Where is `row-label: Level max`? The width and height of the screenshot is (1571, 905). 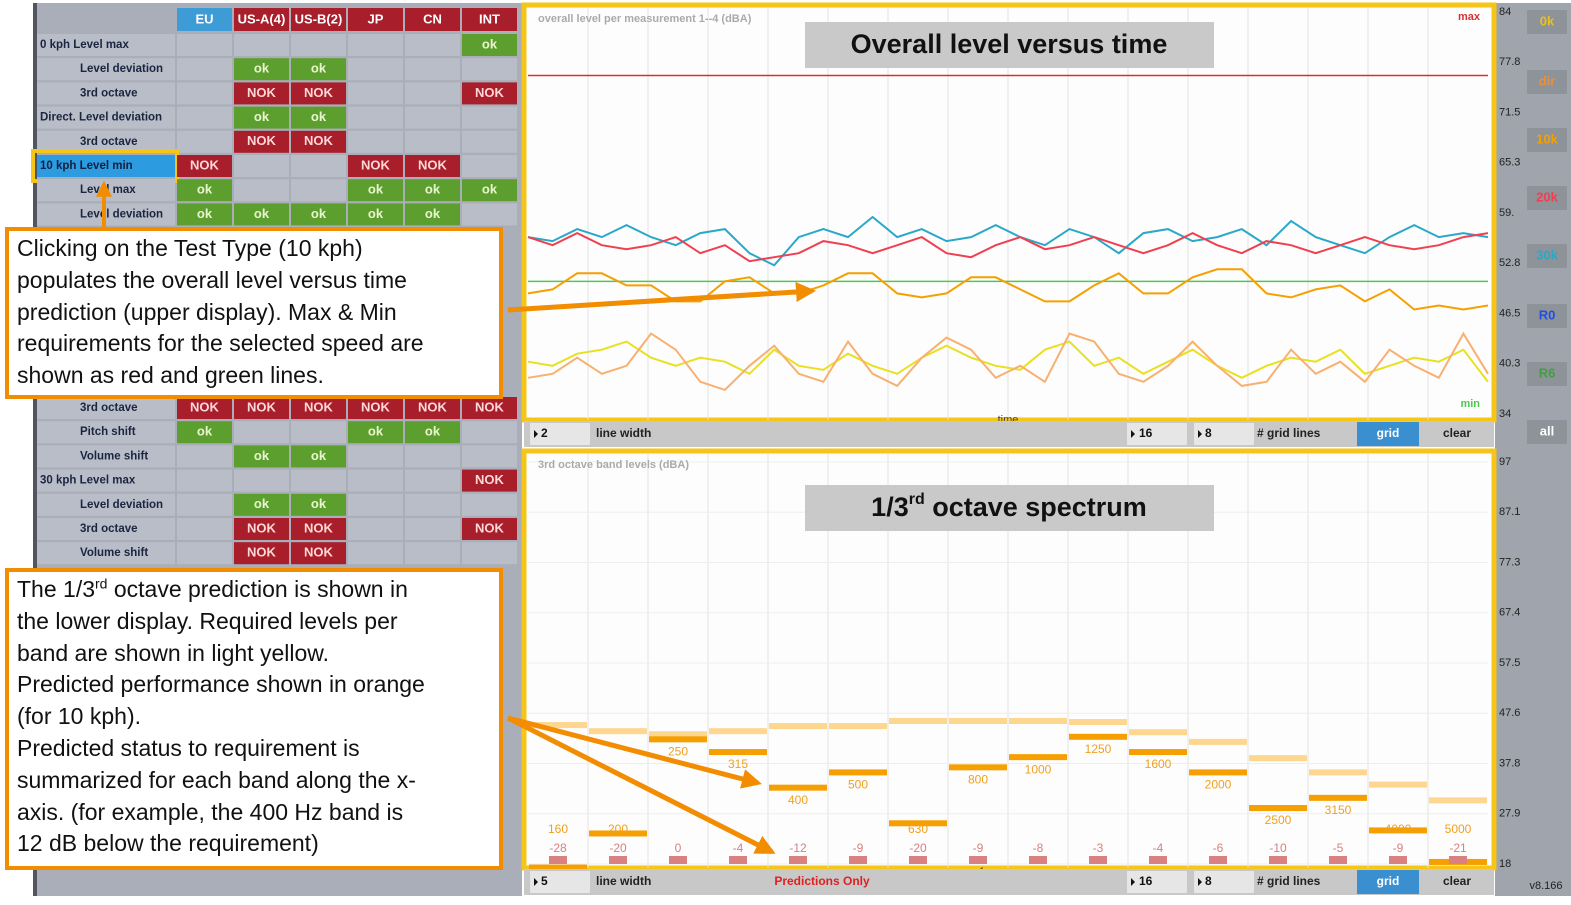 row-label: Level max is located at coordinates (108, 190).